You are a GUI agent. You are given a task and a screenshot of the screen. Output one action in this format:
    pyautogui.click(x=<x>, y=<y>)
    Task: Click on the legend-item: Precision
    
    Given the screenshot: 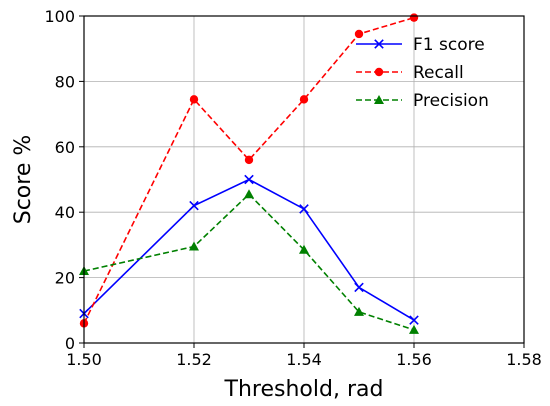 What is the action you would take?
    pyautogui.click(x=422, y=101)
    